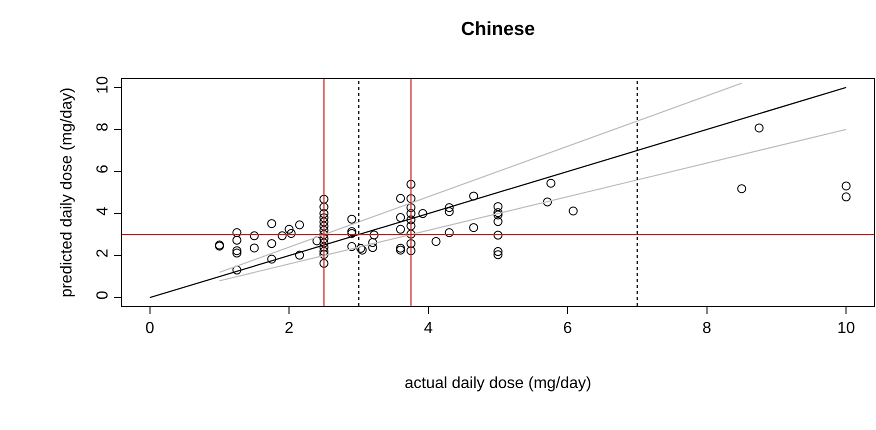 The width and height of the screenshot is (876, 430). Describe the element at coordinates (103, 169) in the screenshot. I see `y-tick-label: 6` at that location.